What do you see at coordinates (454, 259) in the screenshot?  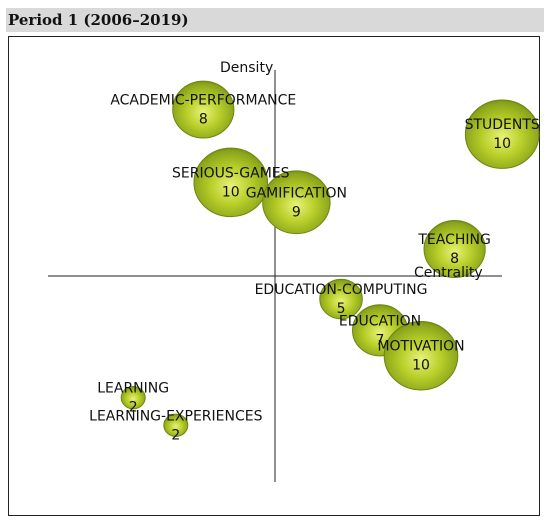 I see `bubble-value-teaching: 8` at bounding box center [454, 259].